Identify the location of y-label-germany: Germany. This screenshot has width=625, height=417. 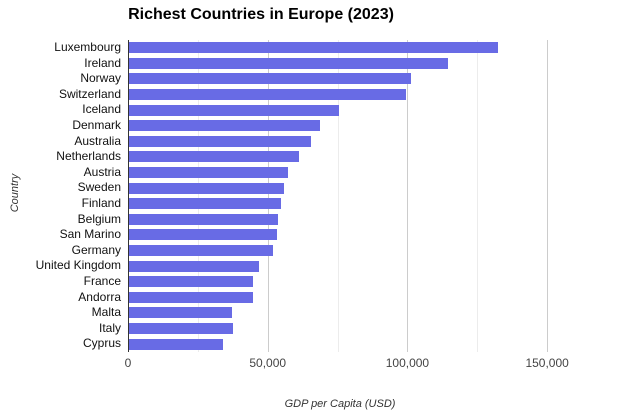
(96, 249).